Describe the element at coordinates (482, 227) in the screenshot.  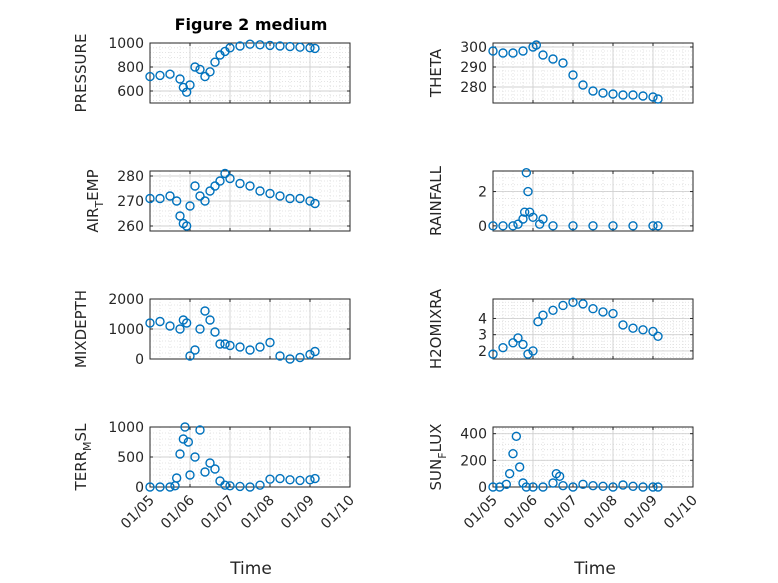
I see `y-tick-label: 0` at that location.